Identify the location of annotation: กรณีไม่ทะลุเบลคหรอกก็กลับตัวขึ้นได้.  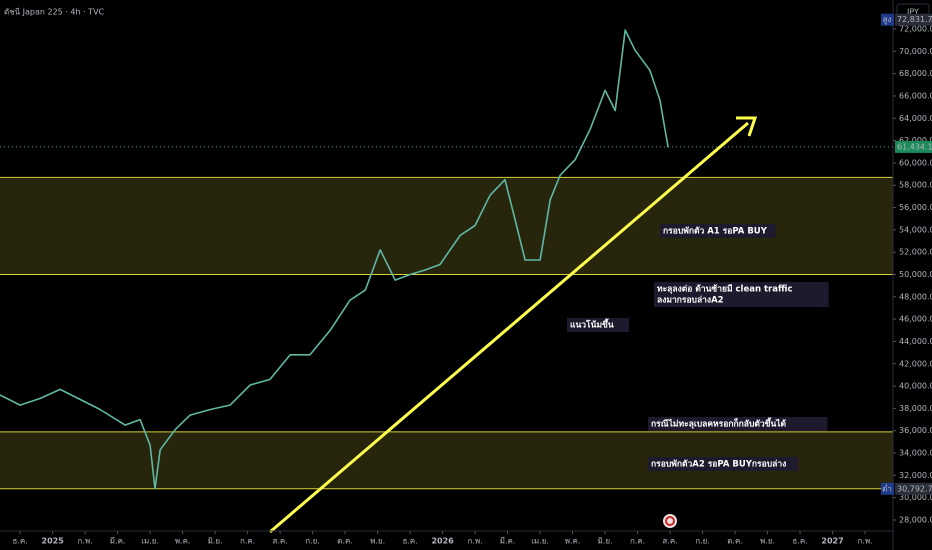
(719, 423).